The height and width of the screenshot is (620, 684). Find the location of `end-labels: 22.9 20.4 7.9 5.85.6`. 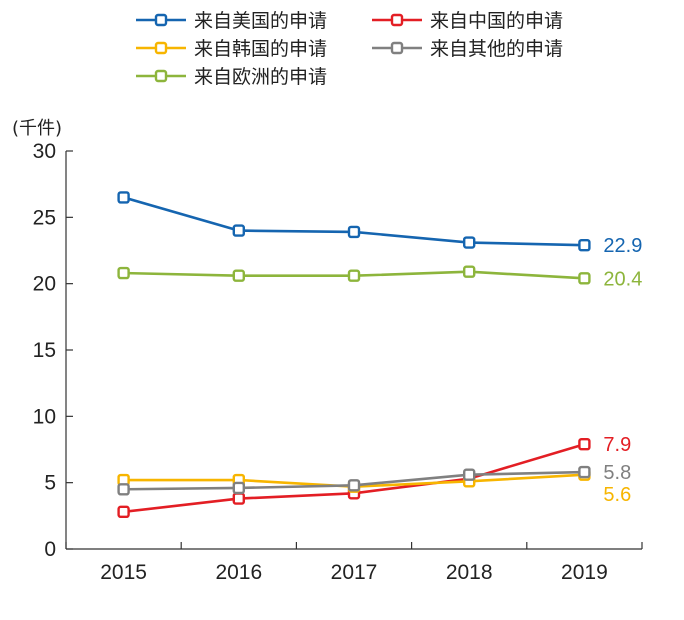

end-labels: 22.9 20.4 7.9 5.85.6 is located at coordinates (622, 370).